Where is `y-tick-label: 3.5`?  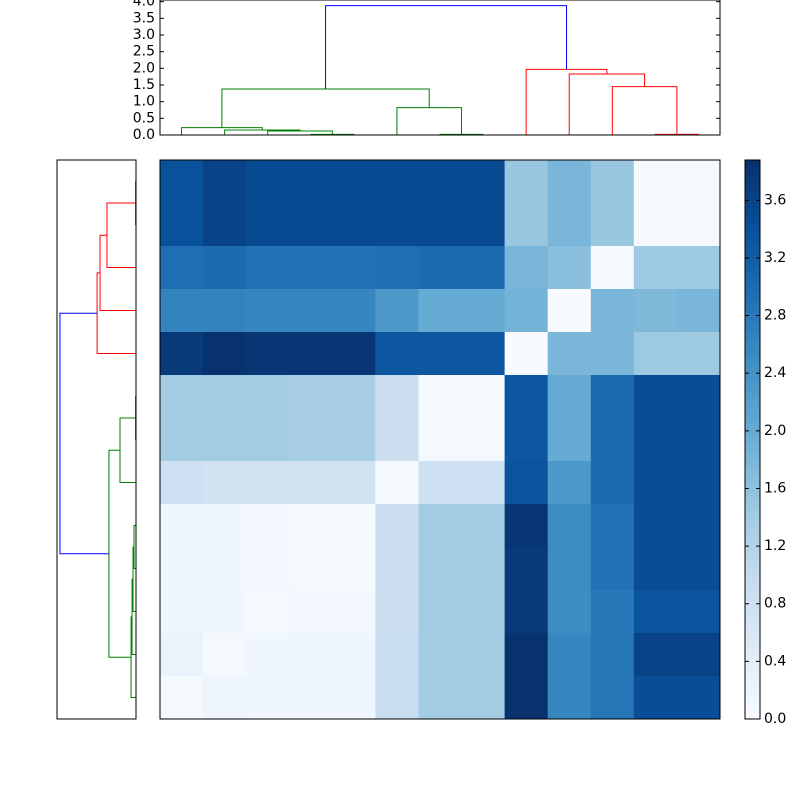
y-tick-label: 3.5 is located at coordinates (144, 18).